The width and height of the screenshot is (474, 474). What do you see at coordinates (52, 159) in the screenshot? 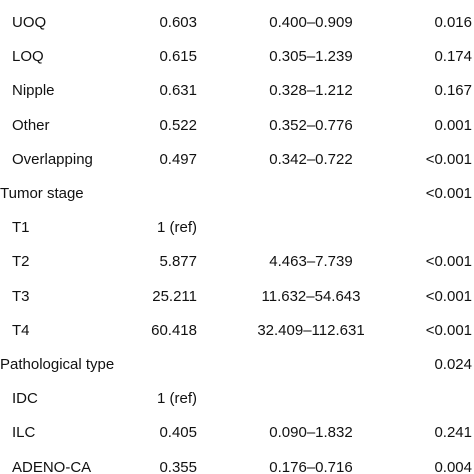
I see `row-label: Overlapping` at bounding box center [52, 159].